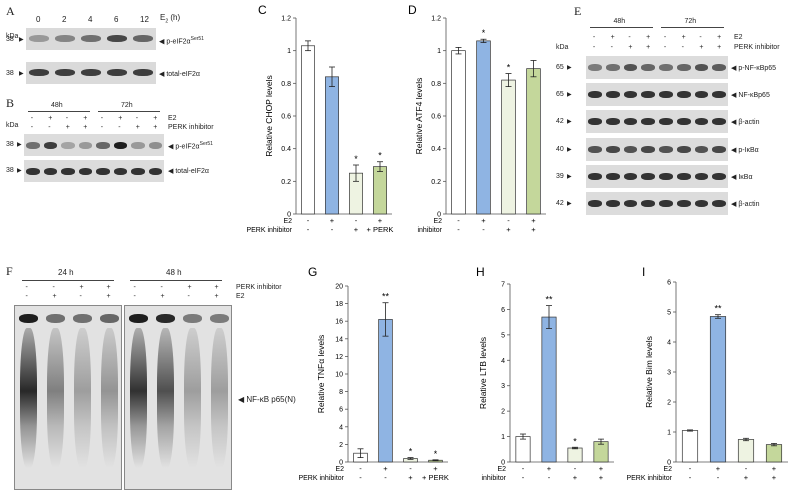  I want to click on lane-label: 4, so click(90, 19).